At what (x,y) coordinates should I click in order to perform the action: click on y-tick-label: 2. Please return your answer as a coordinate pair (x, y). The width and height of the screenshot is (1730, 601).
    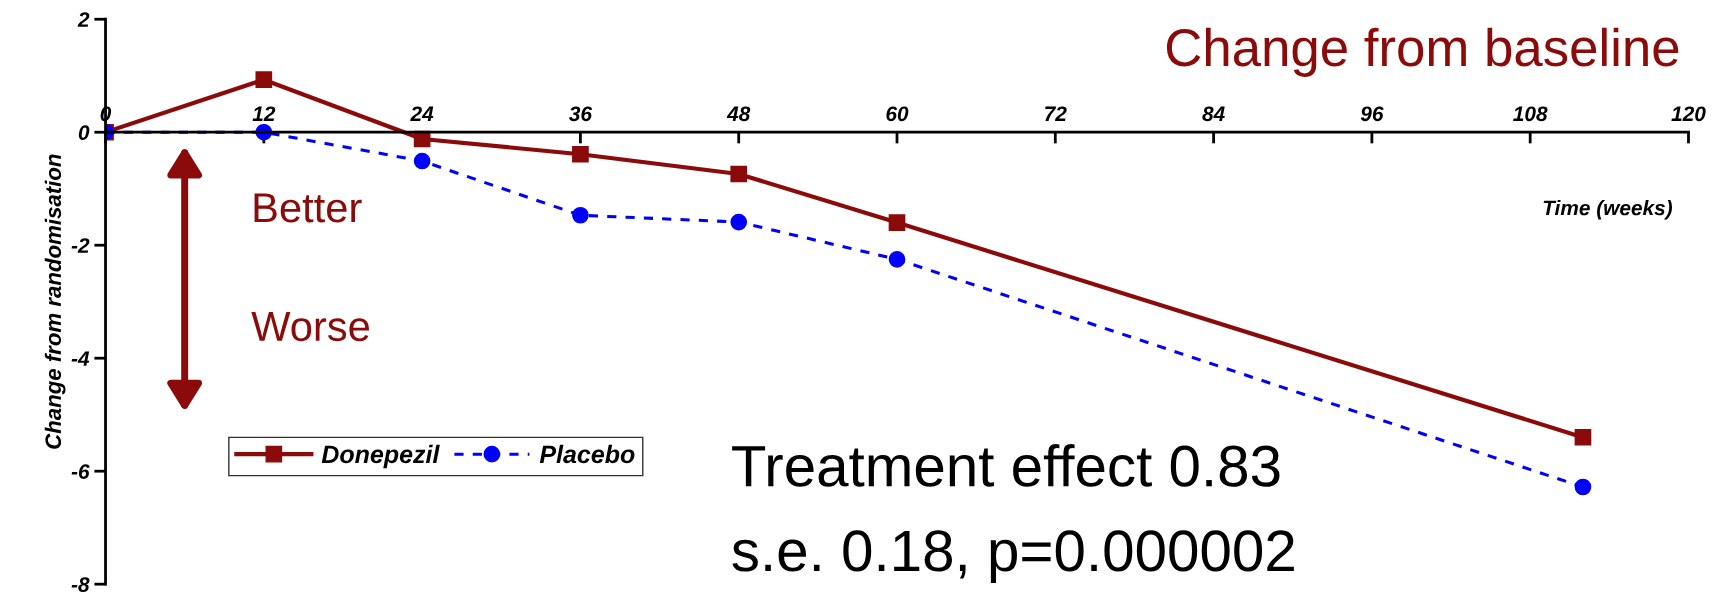
    Looking at the image, I should click on (83, 19).